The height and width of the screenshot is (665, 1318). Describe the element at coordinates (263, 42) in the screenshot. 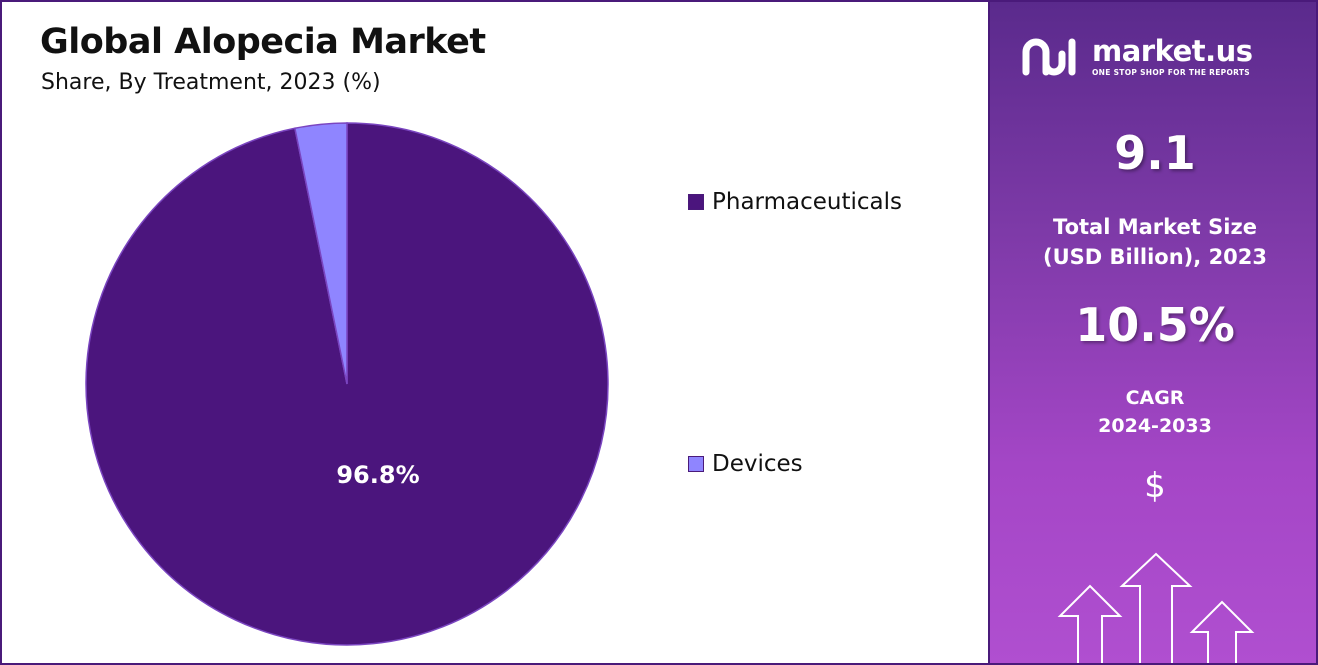

I see `chart-title: Global Alopecia Market` at that location.